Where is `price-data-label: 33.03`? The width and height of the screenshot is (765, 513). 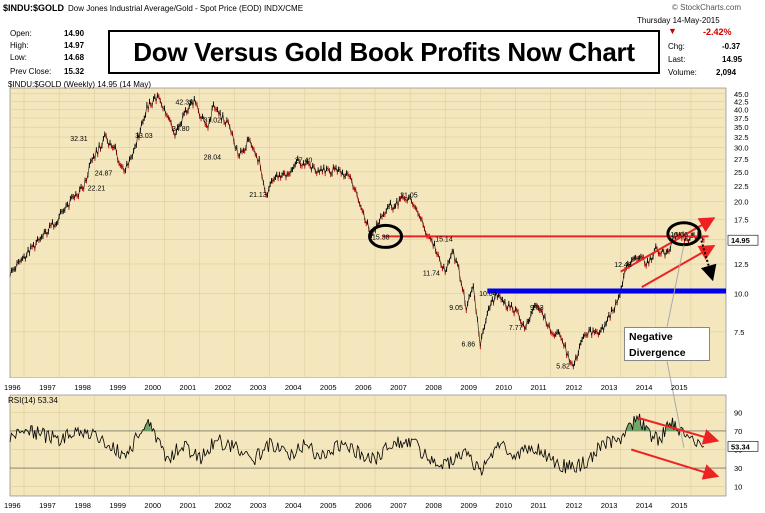 price-data-label: 33.03 is located at coordinates (144, 136).